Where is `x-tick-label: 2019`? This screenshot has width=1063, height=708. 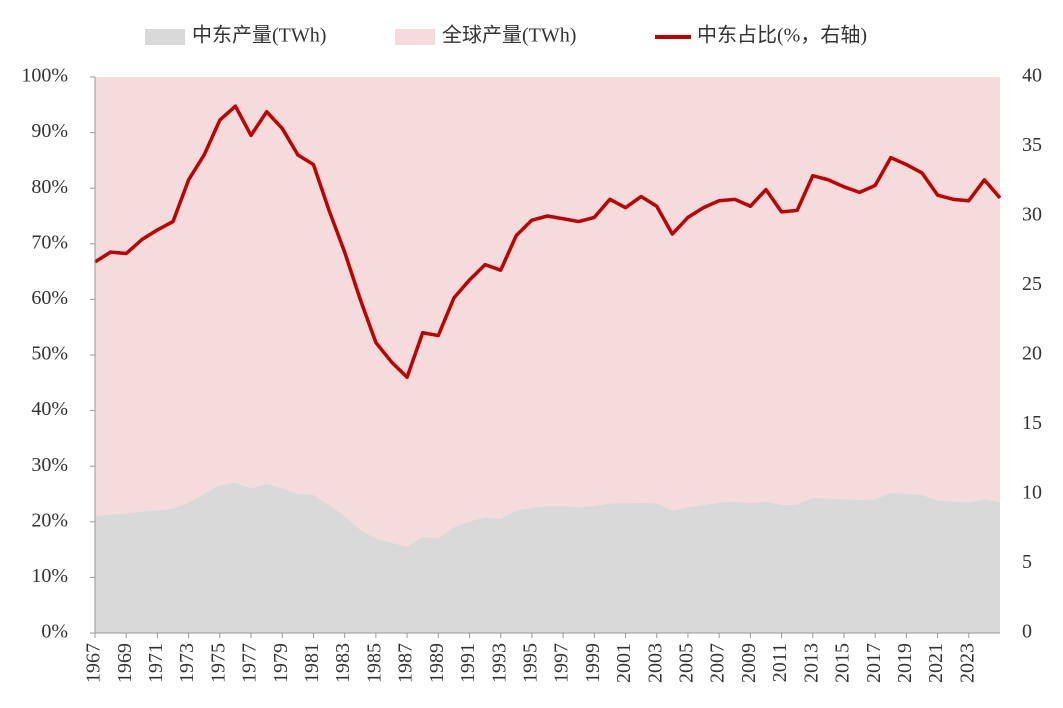
x-tick-label: 2019 is located at coordinates (905, 663).